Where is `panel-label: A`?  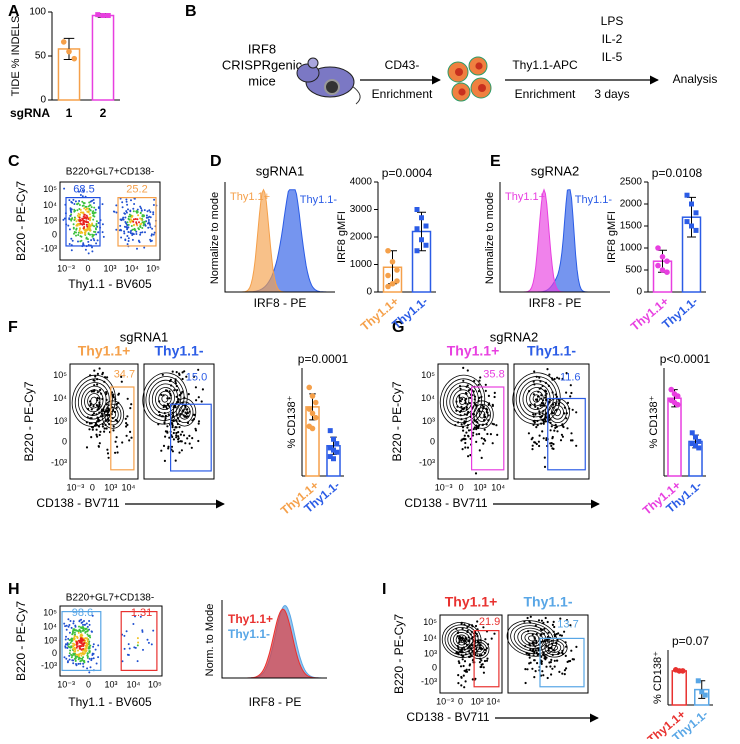 panel-label: A is located at coordinates (14, 11).